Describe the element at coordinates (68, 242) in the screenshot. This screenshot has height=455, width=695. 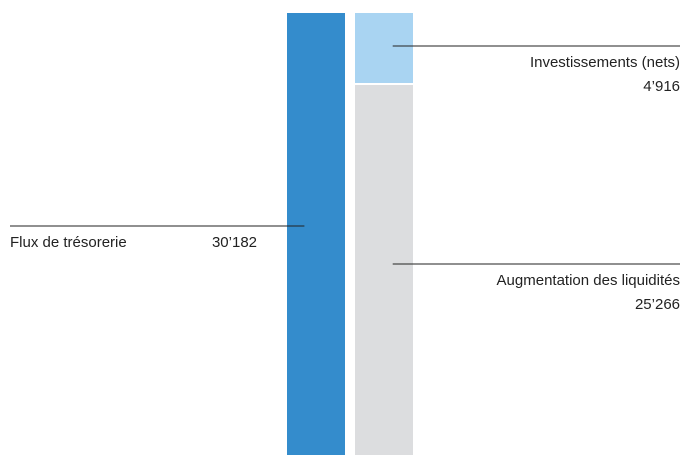
I see `series-label: Flux de trésorerie` at that location.